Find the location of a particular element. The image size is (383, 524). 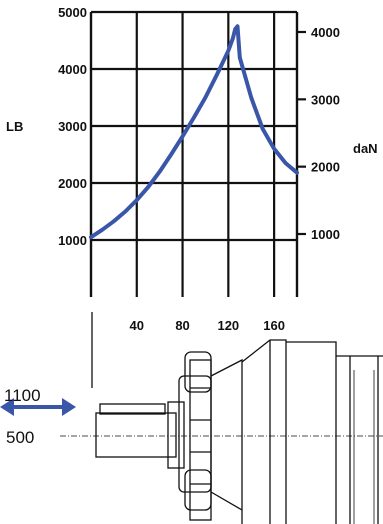

left-axis-label: LB is located at coordinates (14, 126).